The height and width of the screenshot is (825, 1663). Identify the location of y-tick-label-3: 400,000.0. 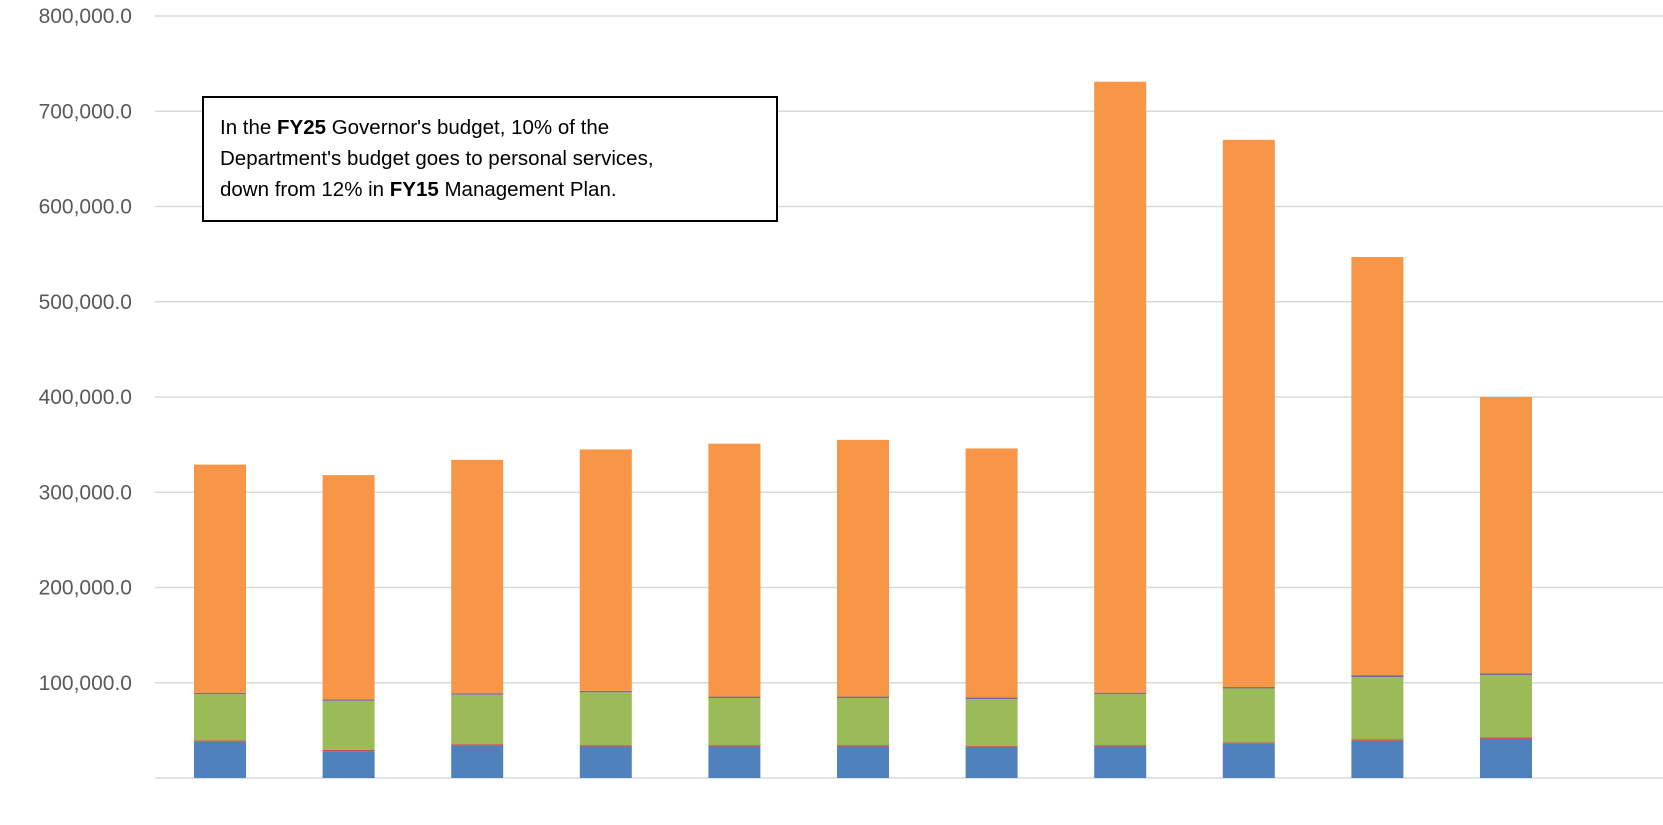
(85, 397).